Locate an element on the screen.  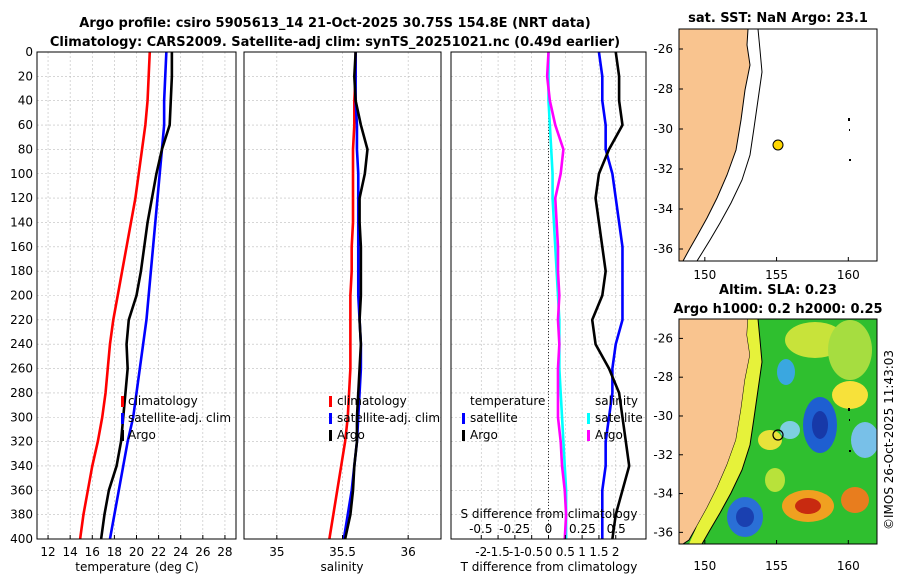
x-tick-label: -1 is located at coordinates (515, 552).